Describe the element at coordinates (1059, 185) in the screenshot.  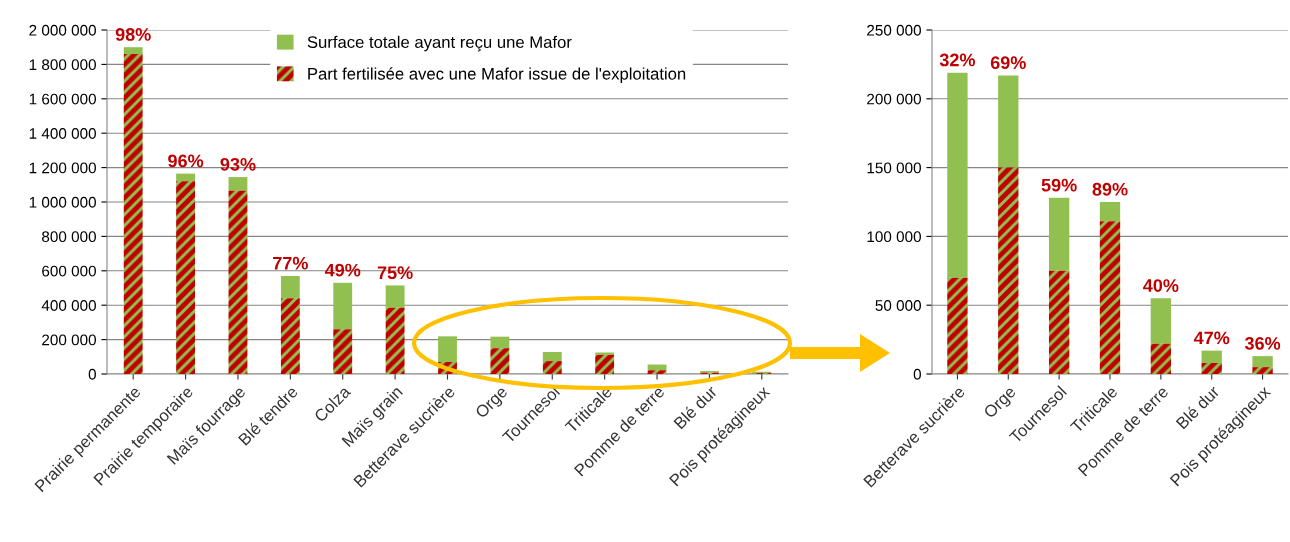
I see `annotation: 59%` at that location.